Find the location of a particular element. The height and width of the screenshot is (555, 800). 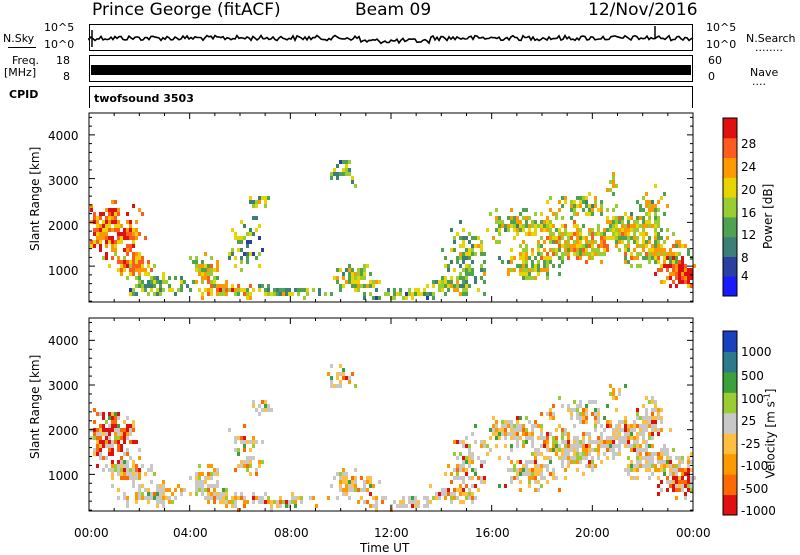

power-colorbar-frame is located at coordinates (730, 207).